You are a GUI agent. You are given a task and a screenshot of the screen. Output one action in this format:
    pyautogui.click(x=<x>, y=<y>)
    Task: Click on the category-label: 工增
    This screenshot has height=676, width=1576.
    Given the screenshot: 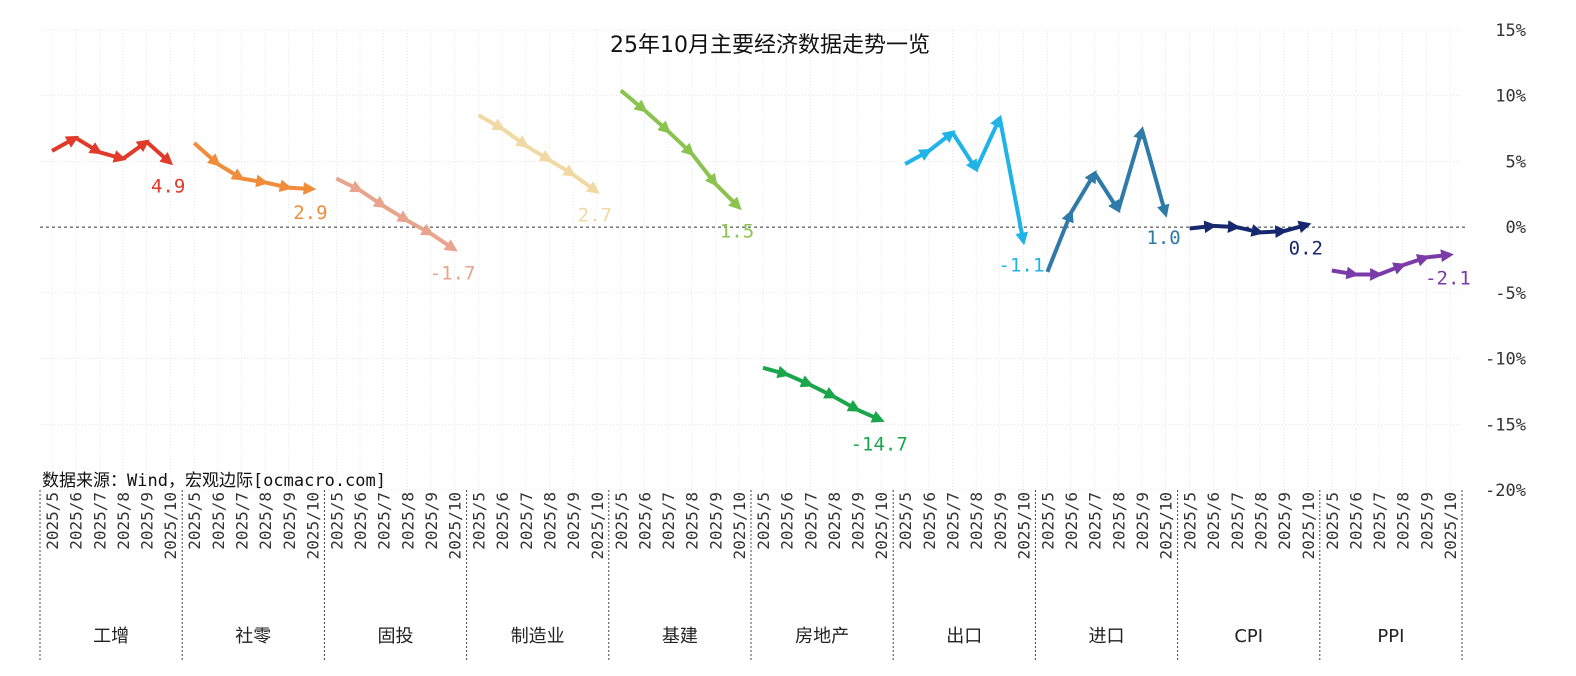 What is the action you would take?
    pyautogui.click(x=111, y=636)
    